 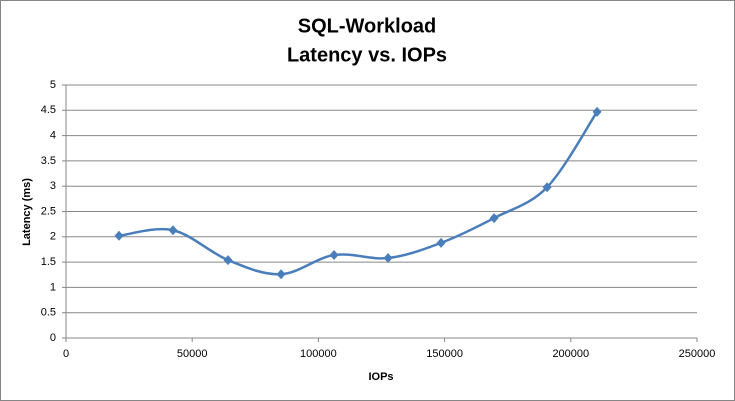 I want to click on y-tick-label: 2.5, so click(x=48, y=211).